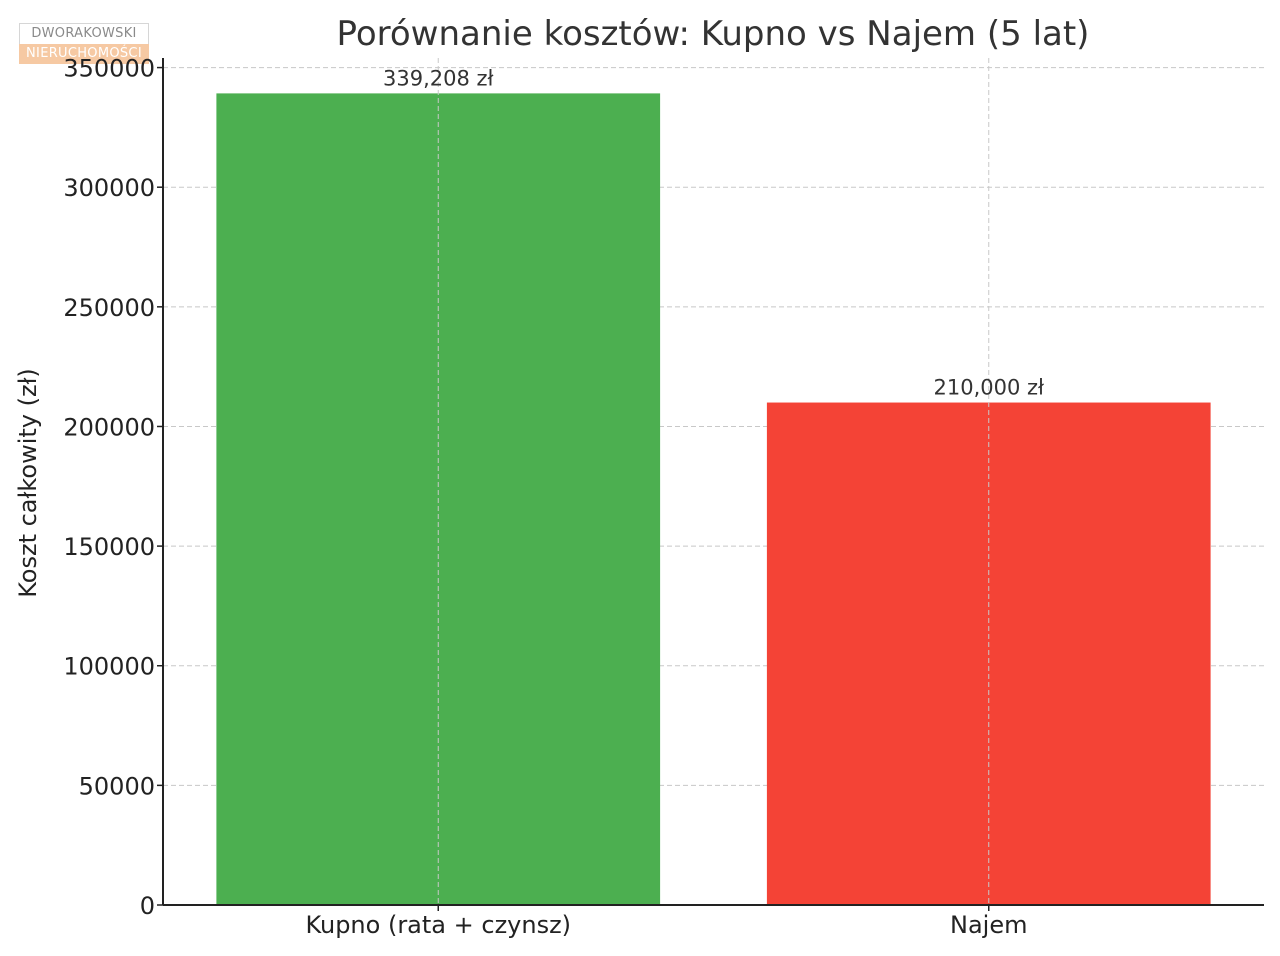 This screenshot has height=956, width=1280. What do you see at coordinates (117, 786) in the screenshot?
I see `y-tick-label: 50000` at bounding box center [117, 786].